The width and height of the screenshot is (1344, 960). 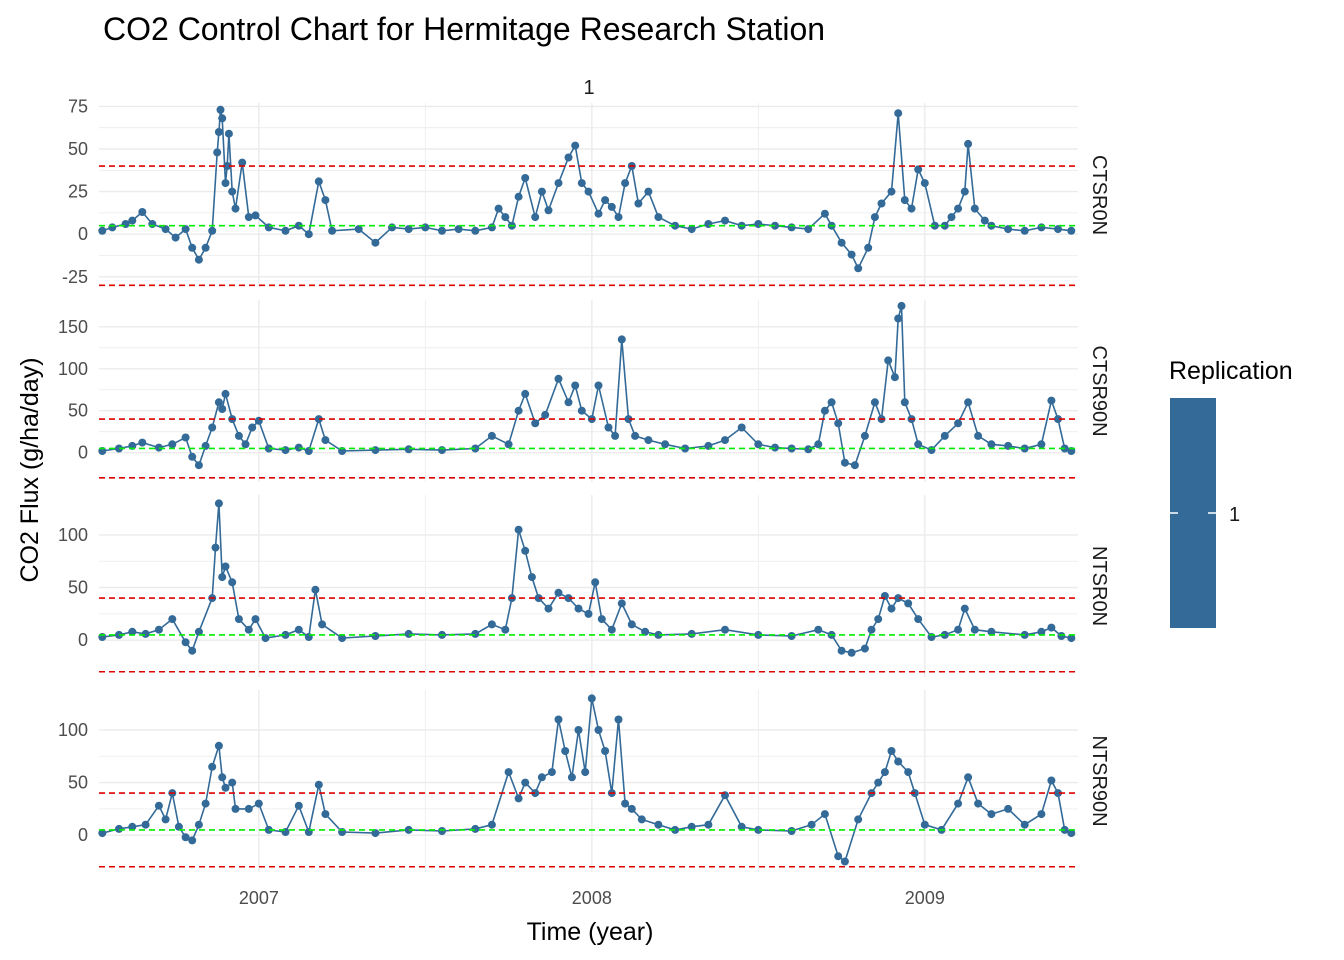 What do you see at coordinates (925, 898) in the screenshot?
I see `x-tick-label: 2009` at bounding box center [925, 898].